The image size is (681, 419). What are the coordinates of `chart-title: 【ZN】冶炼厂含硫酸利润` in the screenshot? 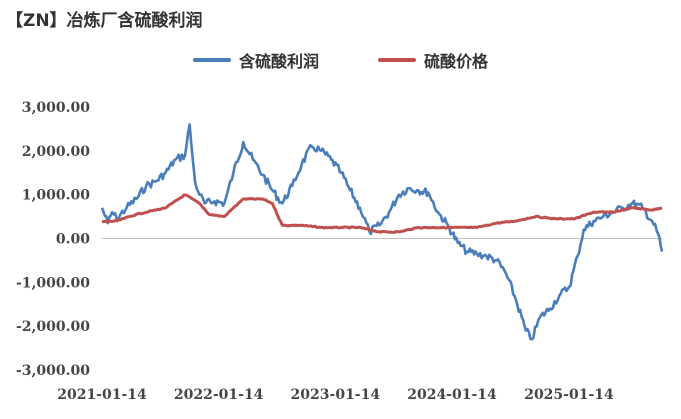 It's located at (104, 21).